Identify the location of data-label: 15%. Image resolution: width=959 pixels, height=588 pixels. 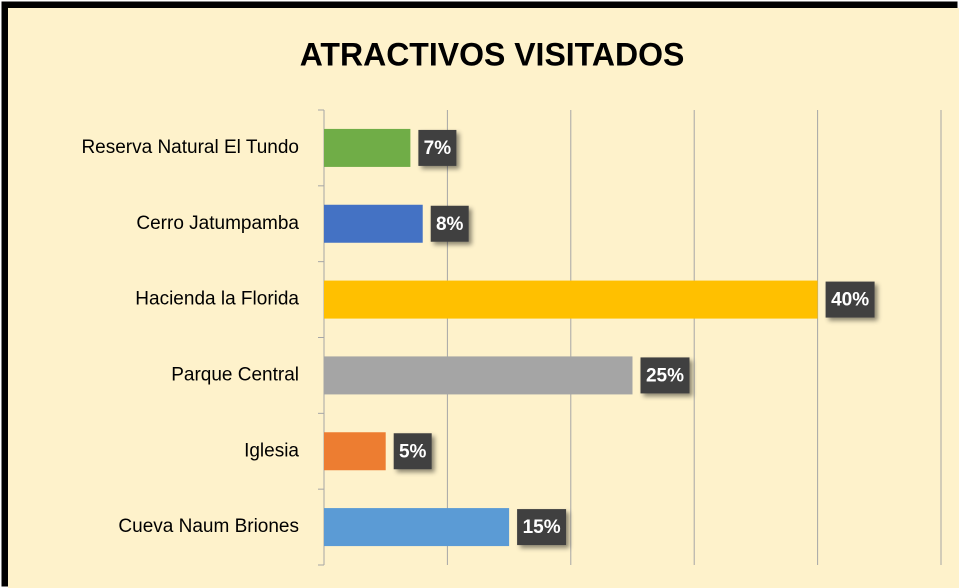
(542, 527).